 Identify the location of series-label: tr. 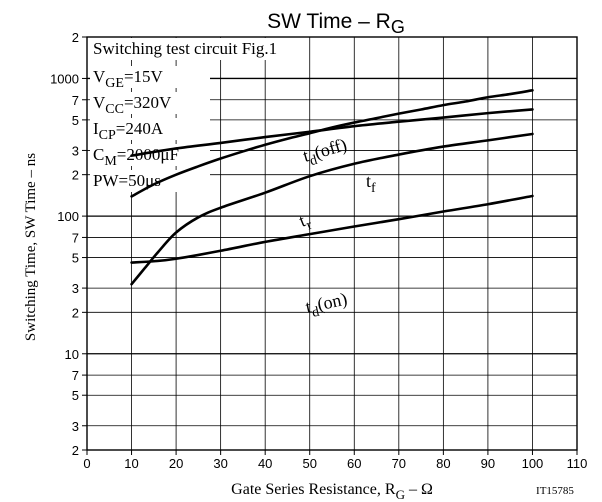
(305, 221).